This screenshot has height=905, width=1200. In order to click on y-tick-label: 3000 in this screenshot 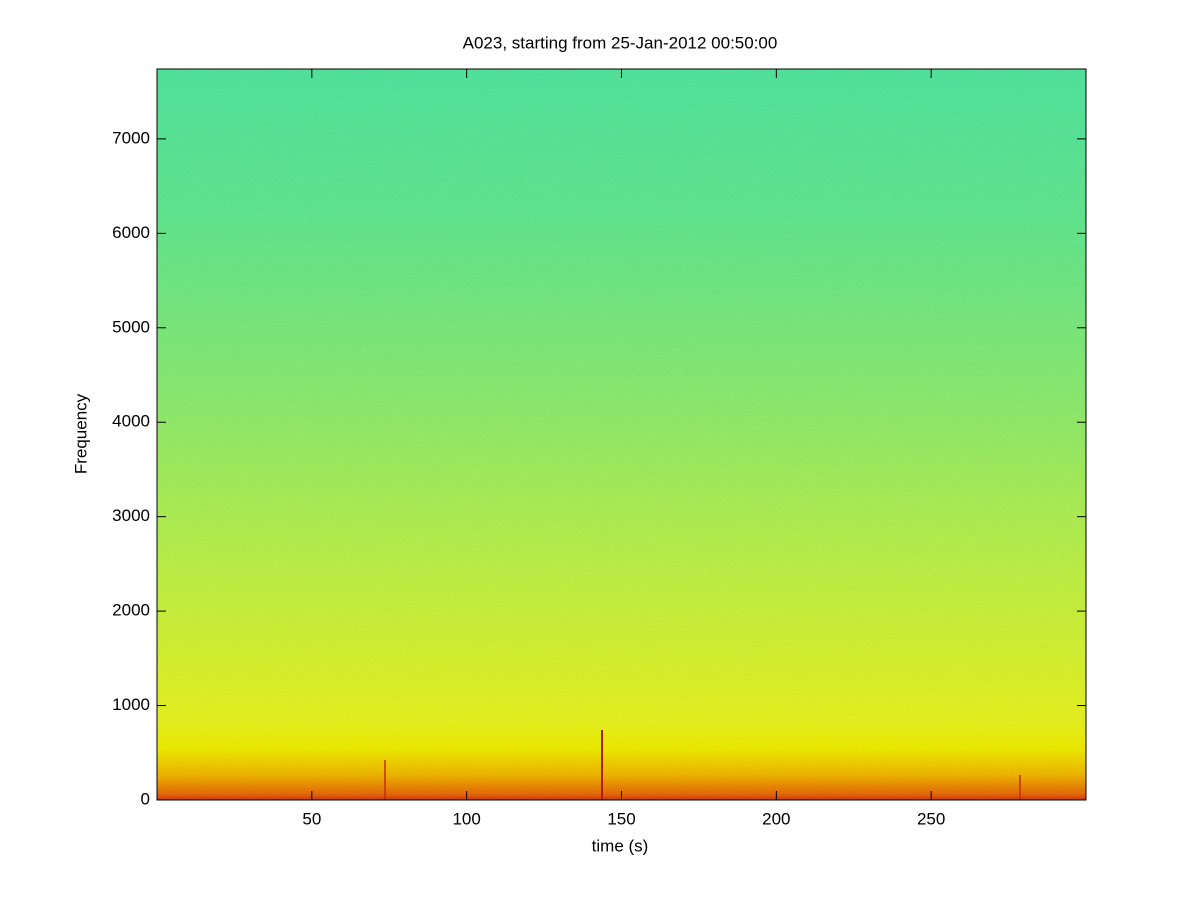, I will do `click(131, 515)`.